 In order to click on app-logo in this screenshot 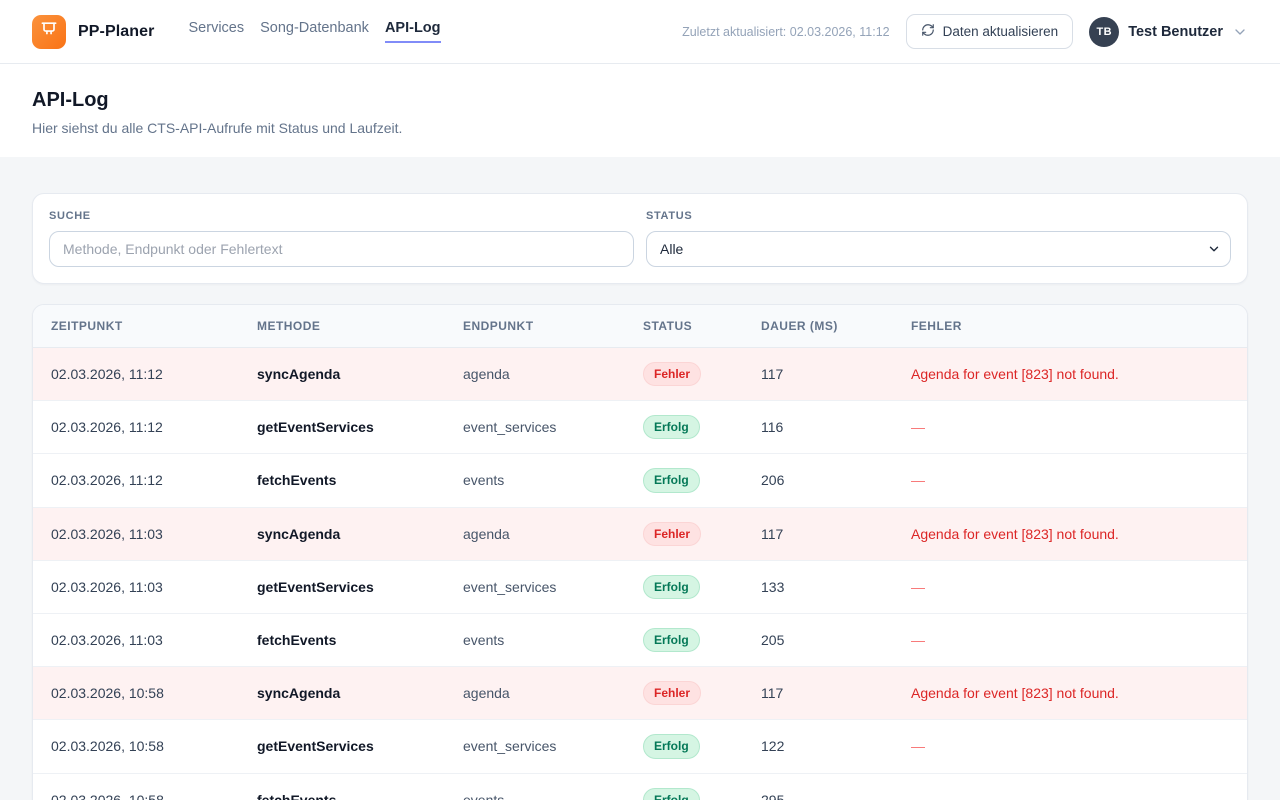, I will do `click(49, 31)`.